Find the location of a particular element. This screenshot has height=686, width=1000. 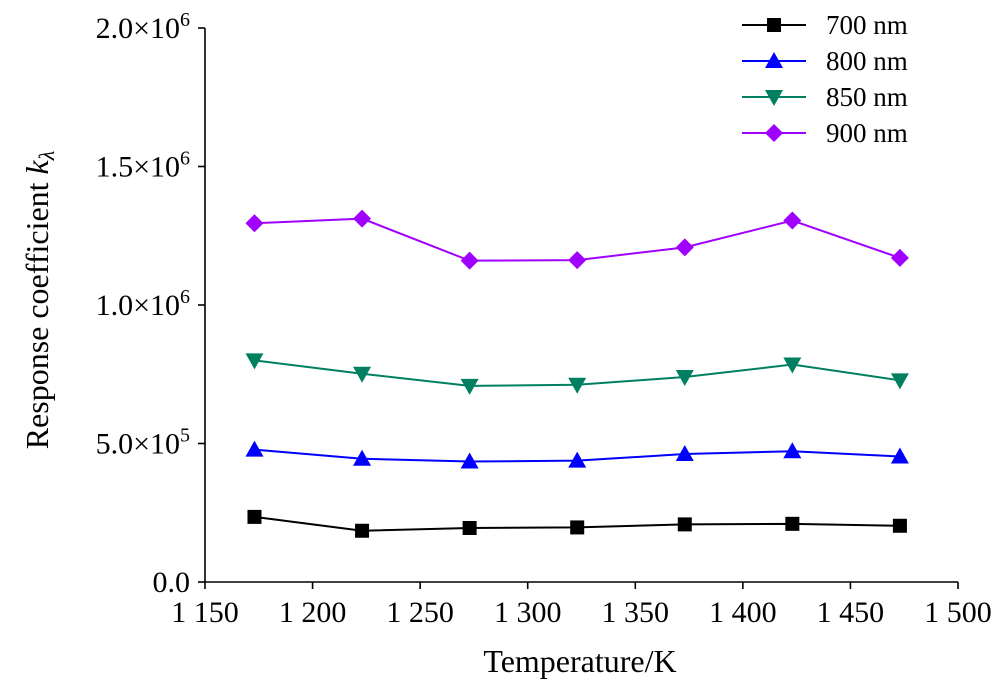

x-tick-label: 1 200 is located at coordinates (313, 612).